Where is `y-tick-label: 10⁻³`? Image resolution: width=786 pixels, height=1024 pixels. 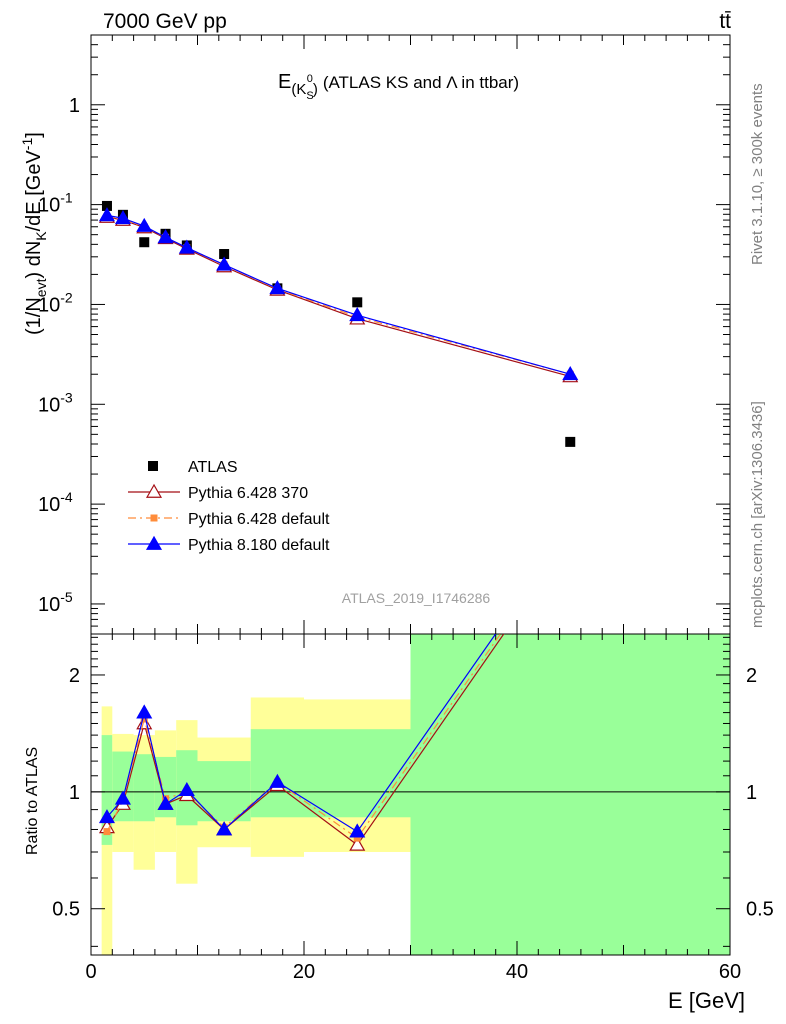
y-tick-label: 10⁻³ is located at coordinates (55, 402).